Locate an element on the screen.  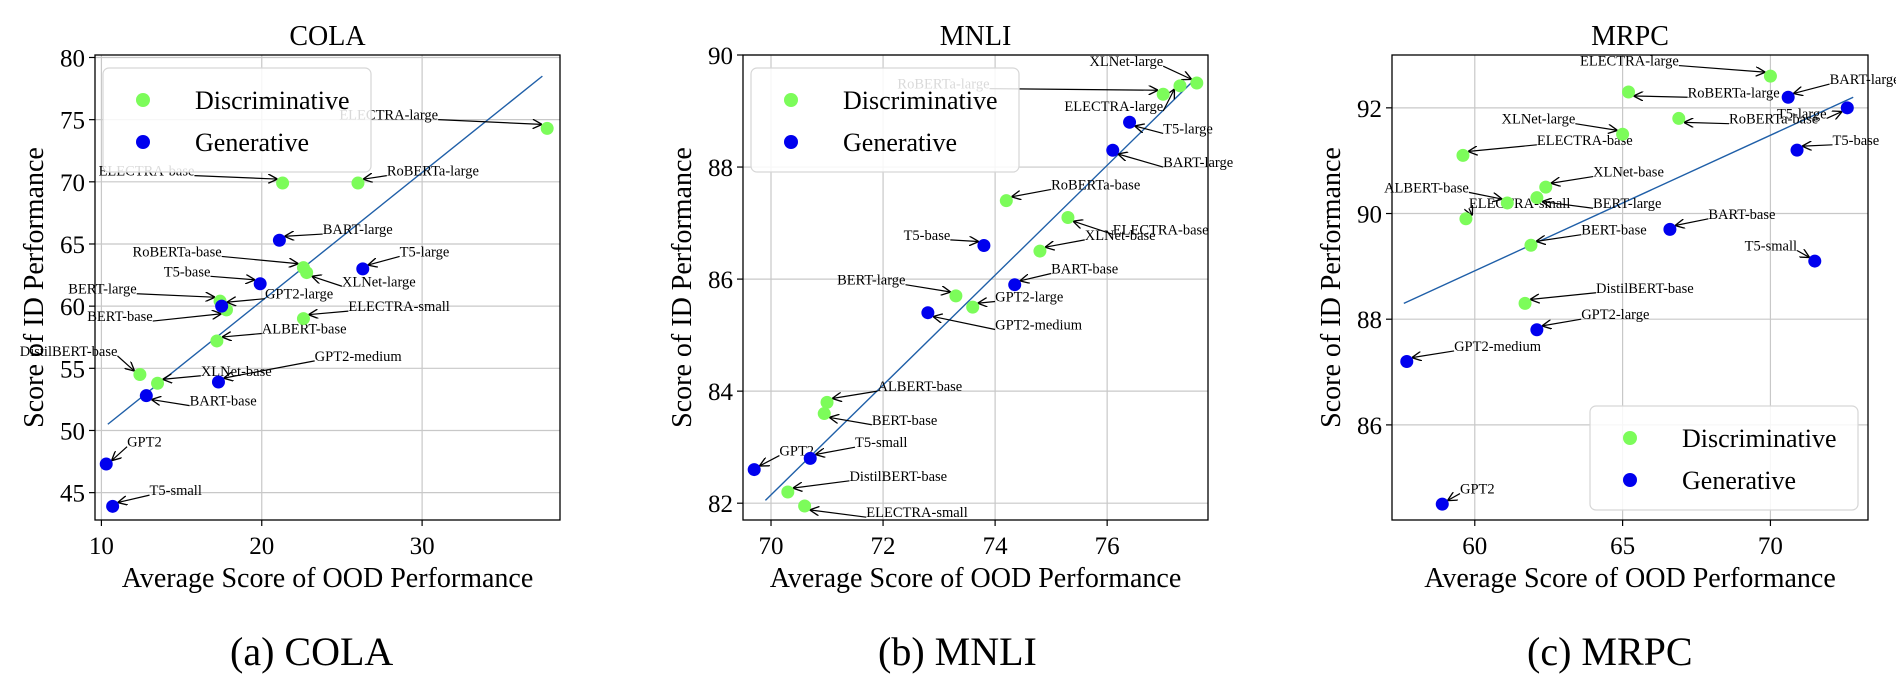
y-tick-label: 92 is located at coordinates (1369, 109).